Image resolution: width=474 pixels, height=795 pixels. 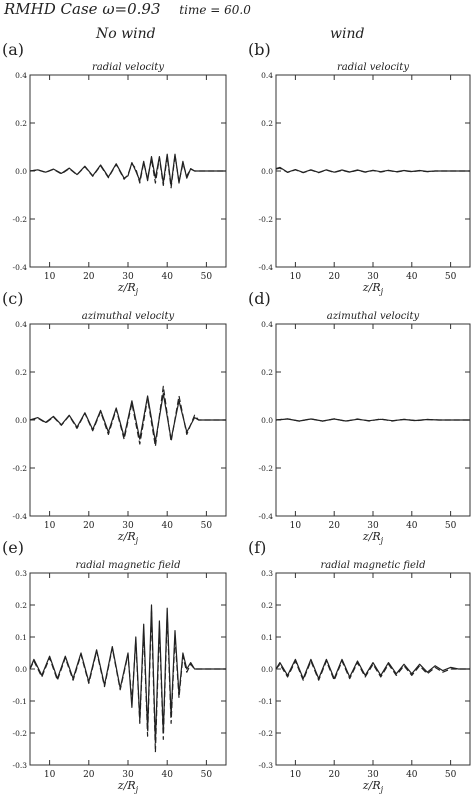 I want to click on column-title-no-wind: No wind, so click(x=126, y=34).